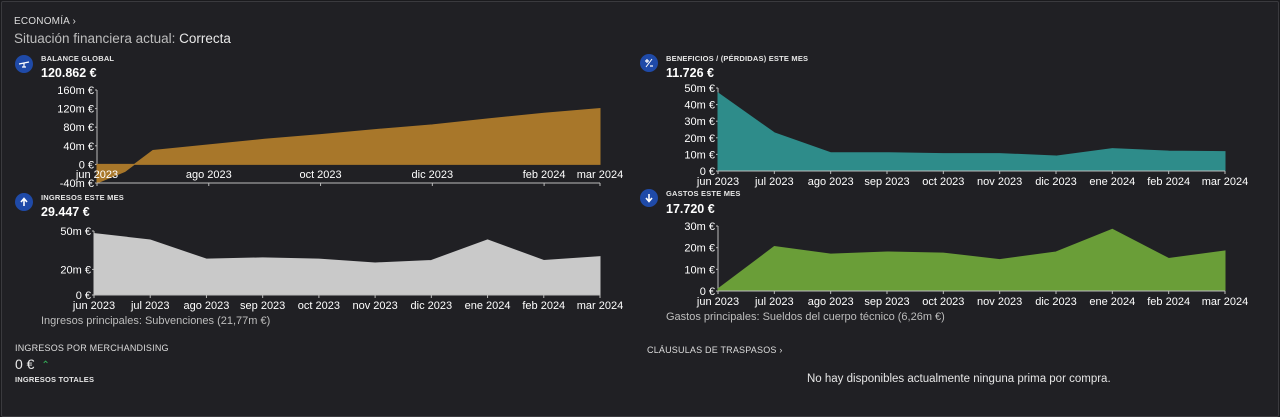 This screenshot has height=417, width=1280. What do you see at coordinates (737, 58) in the screenshot?
I see `profit-title: BENEFICIOS / (PÉRDIDAS) ESTE MES` at bounding box center [737, 58].